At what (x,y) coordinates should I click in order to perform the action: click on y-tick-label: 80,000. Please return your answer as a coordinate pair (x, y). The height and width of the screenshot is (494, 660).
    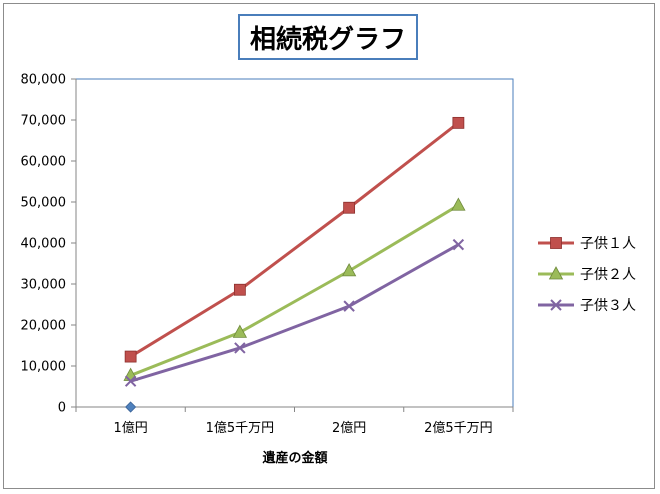
    Looking at the image, I should click on (44, 80).